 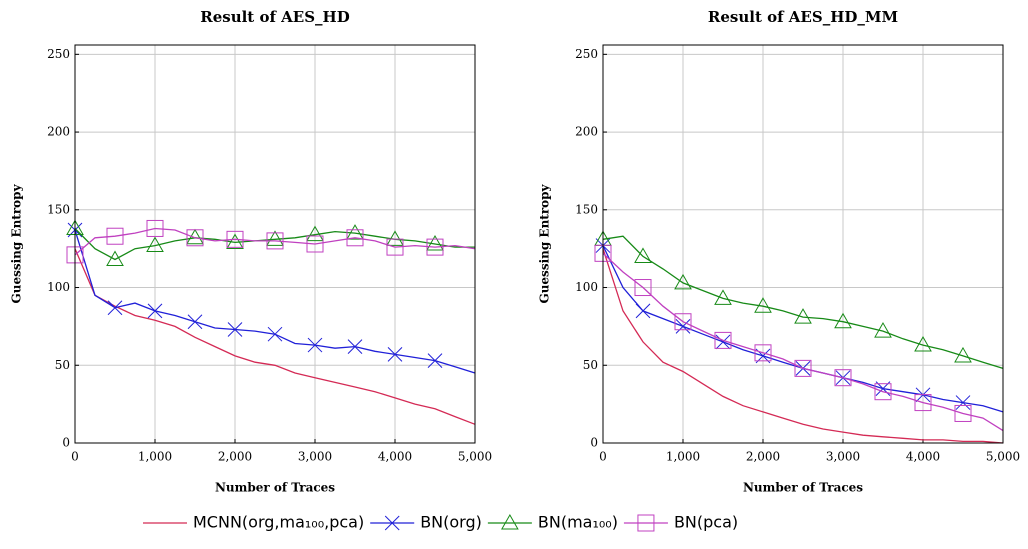 I want to click on legend-label: BN(ma₁₀₀), so click(x=578, y=522).